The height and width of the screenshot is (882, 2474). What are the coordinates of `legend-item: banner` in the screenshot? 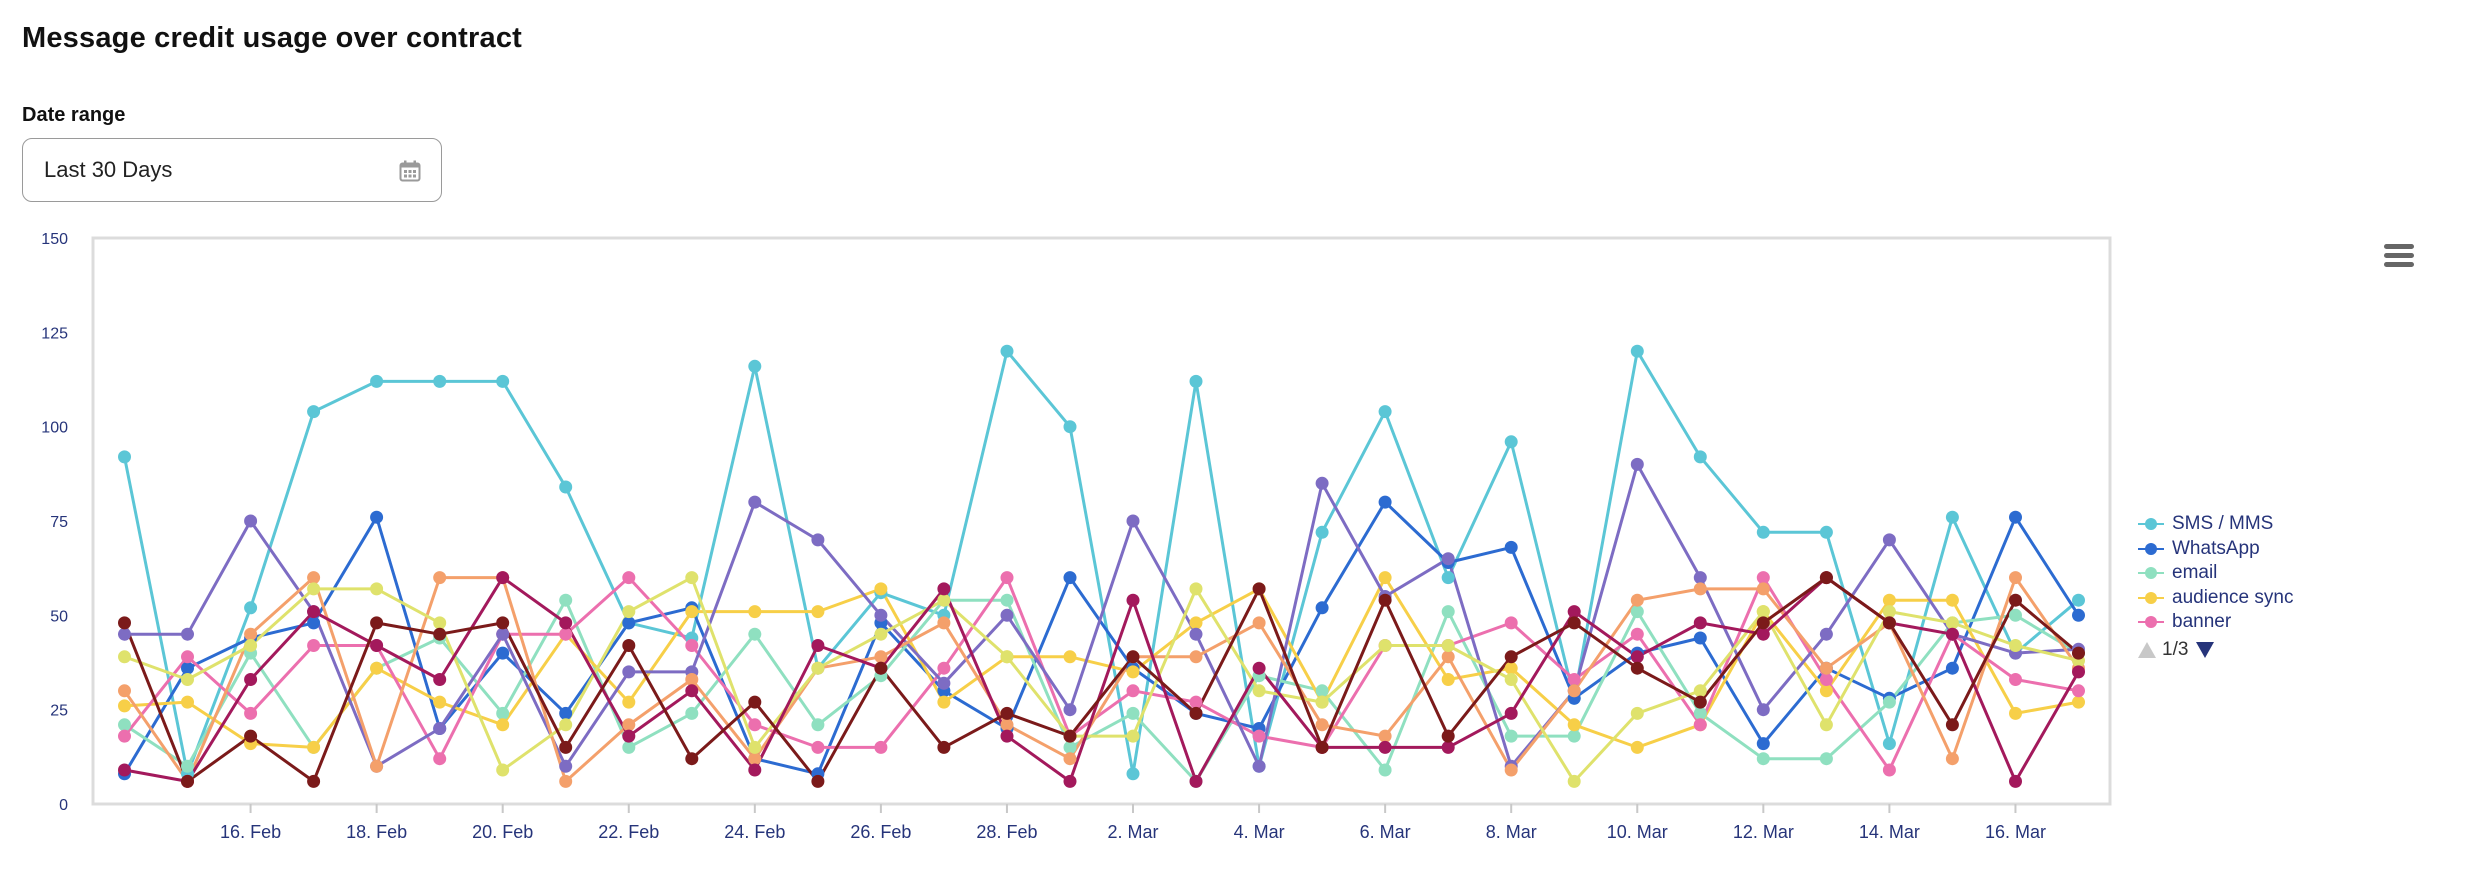 It's located at (2215, 622).